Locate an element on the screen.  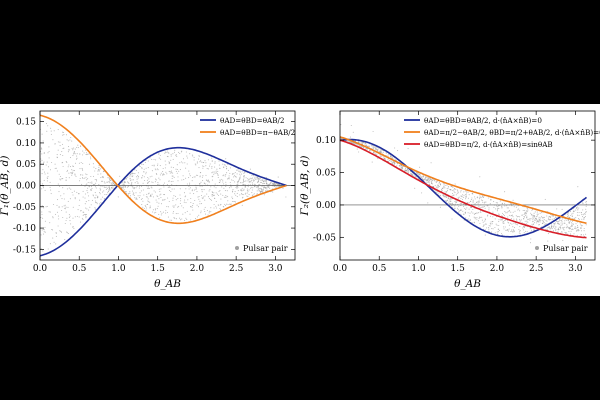
legend-item-2-label: θAD=θBD=π−θAB/2 is located at coordinates (257, 132).